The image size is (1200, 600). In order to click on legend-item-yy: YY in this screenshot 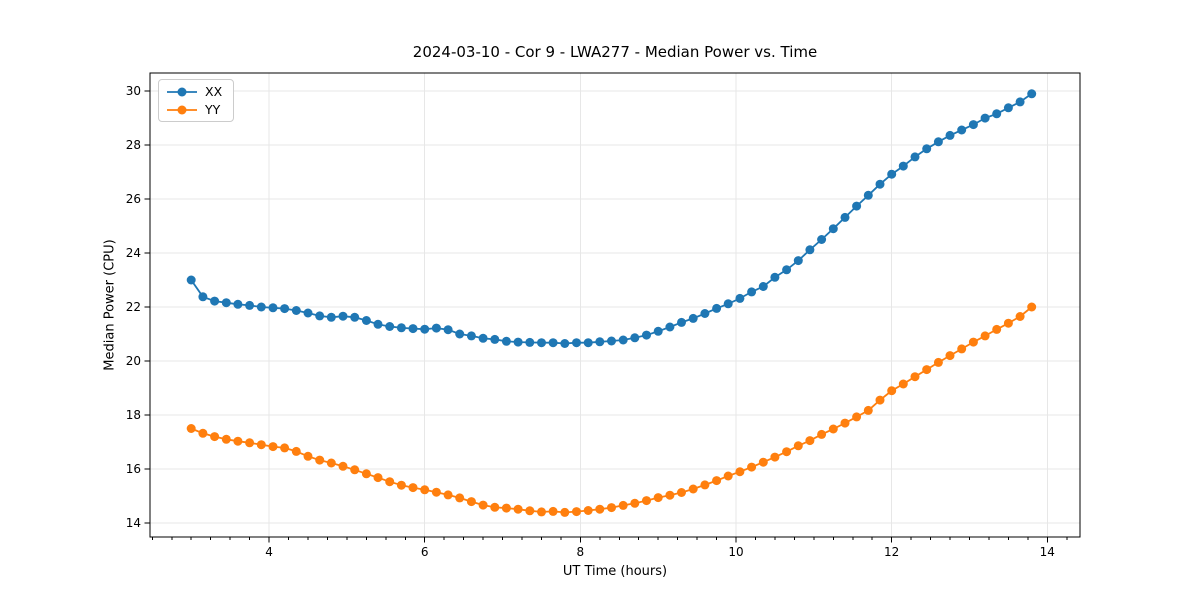, I will do `click(194, 109)`.